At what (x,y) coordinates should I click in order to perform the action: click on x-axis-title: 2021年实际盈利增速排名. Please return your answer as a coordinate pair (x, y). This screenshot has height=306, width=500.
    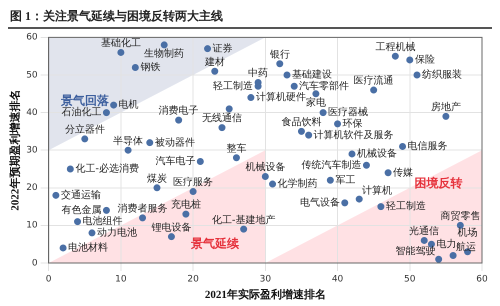
    Looking at the image, I should click on (265, 295).